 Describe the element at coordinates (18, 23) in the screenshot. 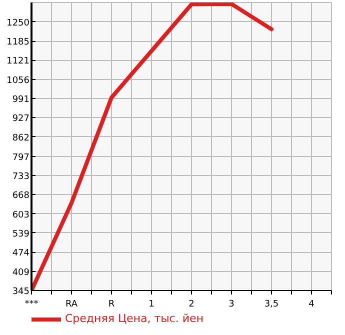

I see `y-tick-label: 1250` at that location.